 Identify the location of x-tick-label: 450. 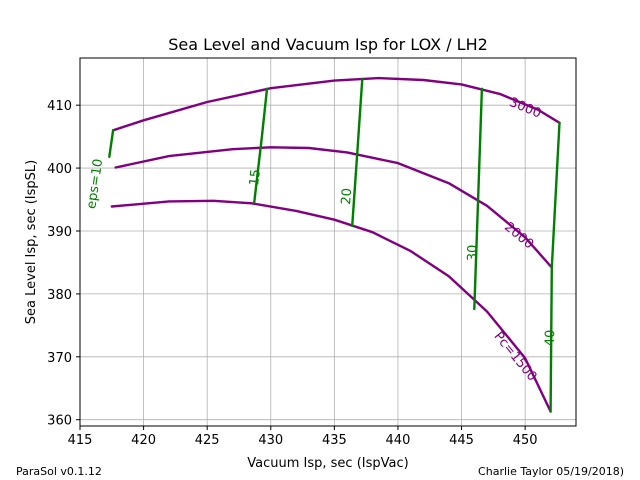
(525, 440).